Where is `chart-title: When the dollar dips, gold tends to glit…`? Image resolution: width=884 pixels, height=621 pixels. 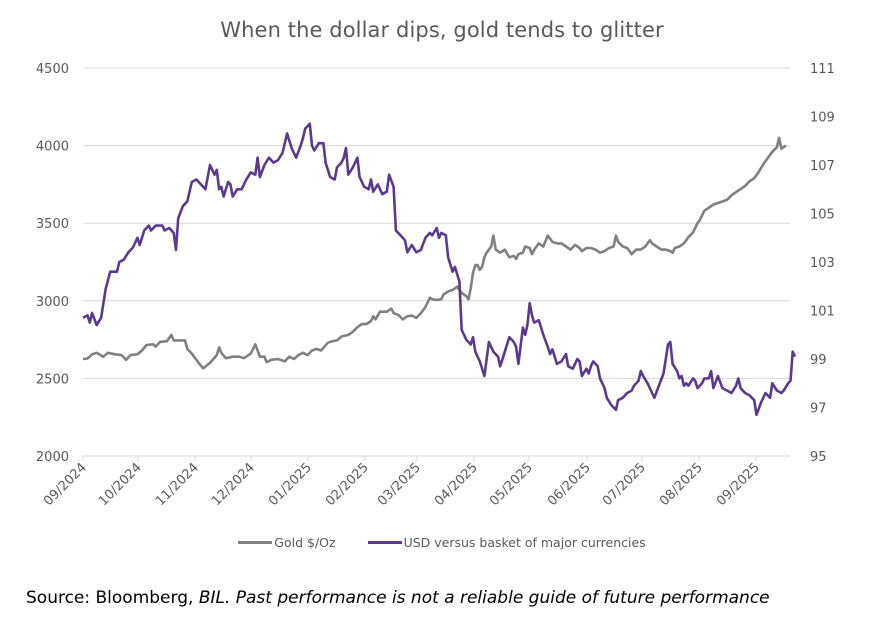
chart-title: When the dollar dips, gold tends to glit… is located at coordinates (442, 30).